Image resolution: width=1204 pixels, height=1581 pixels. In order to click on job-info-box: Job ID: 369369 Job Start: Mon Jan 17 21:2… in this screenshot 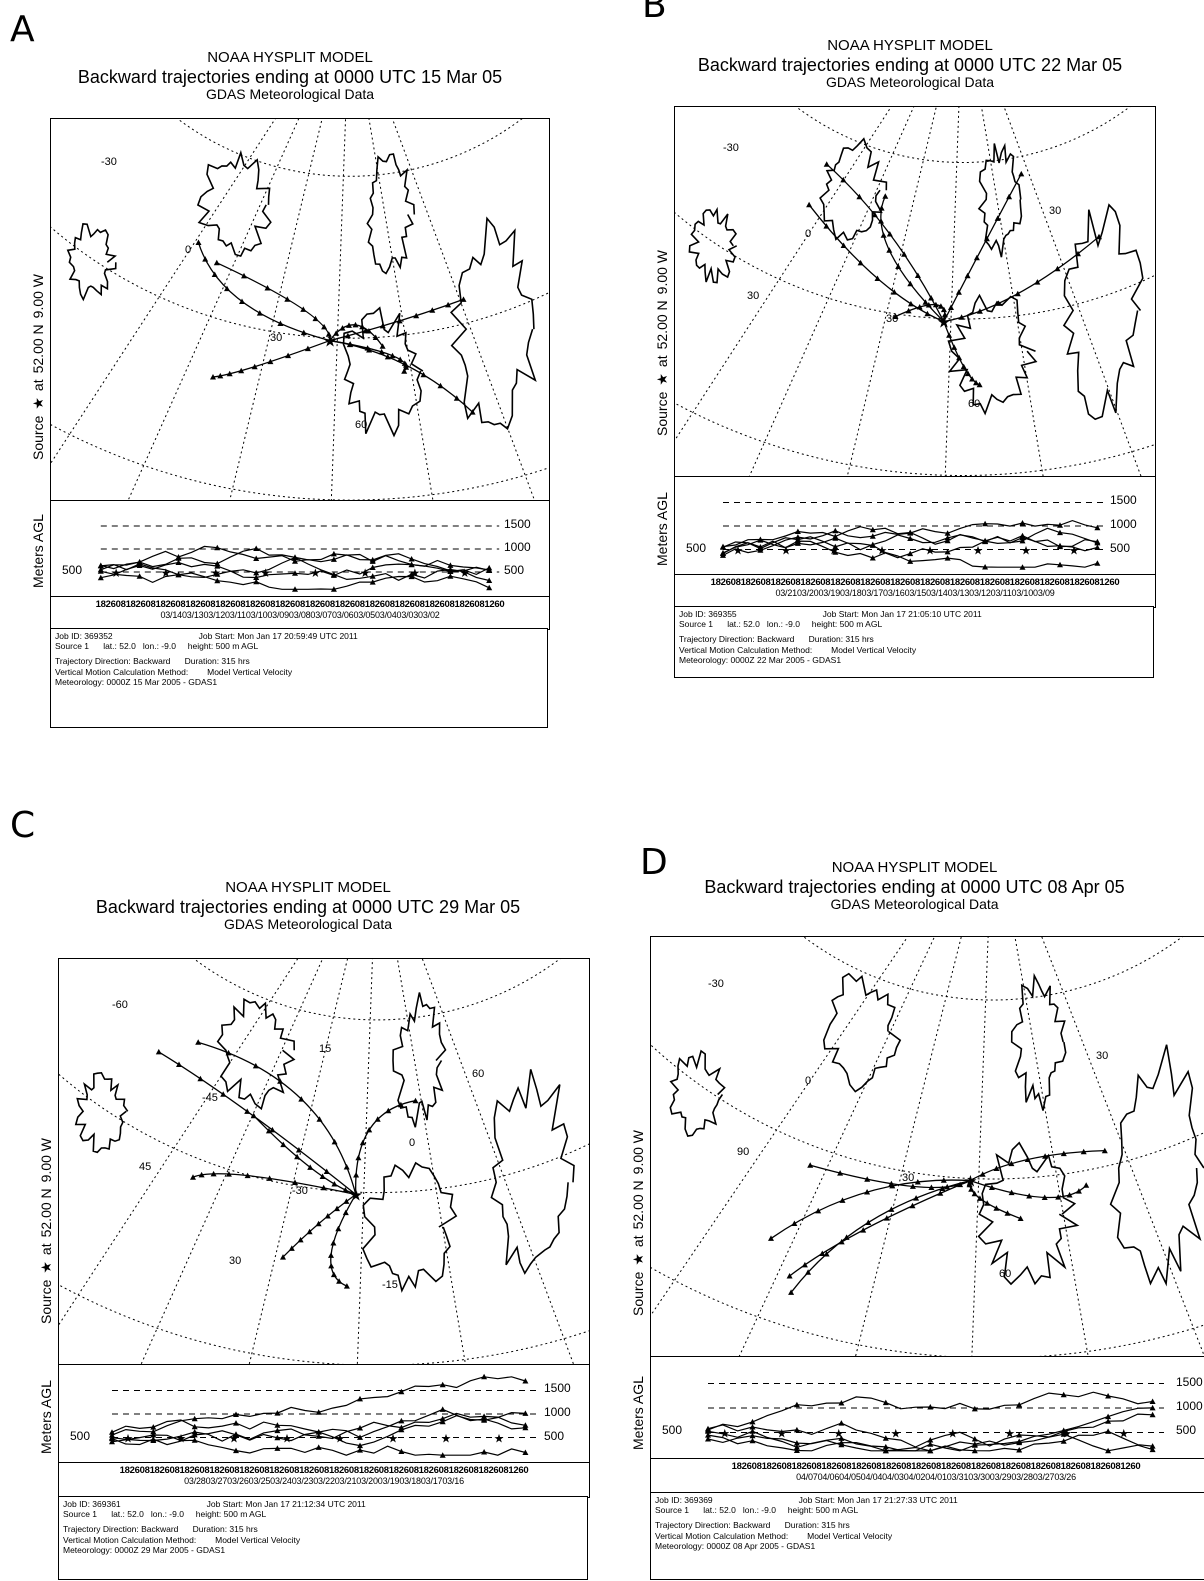, I will do `click(927, 1536)`.